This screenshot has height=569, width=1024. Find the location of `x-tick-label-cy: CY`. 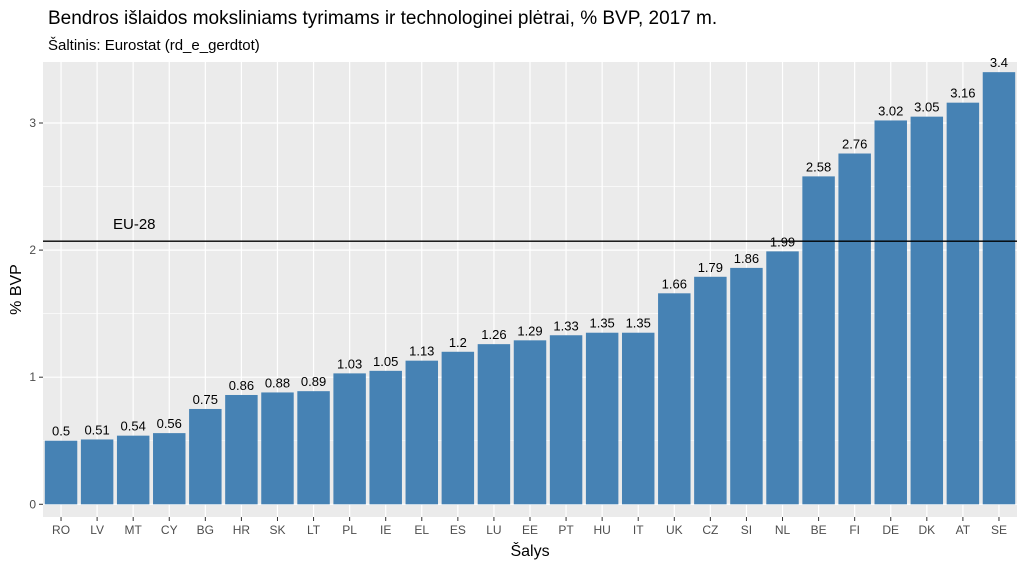

x-tick-label-cy: CY is located at coordinates (169, 530).